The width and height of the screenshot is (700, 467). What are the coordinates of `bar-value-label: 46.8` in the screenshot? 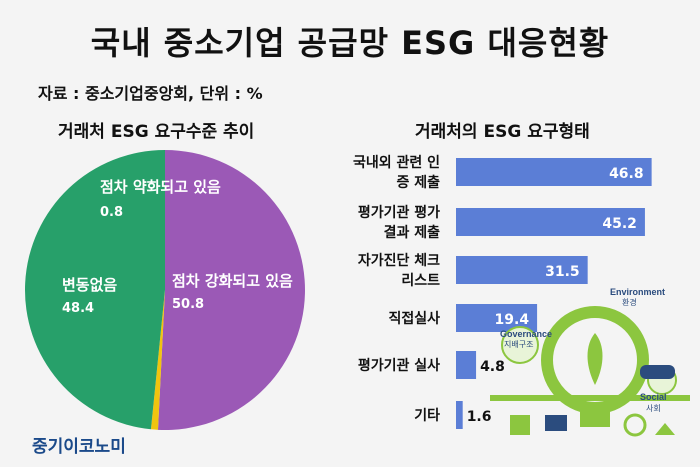 It's located at (626, 174).